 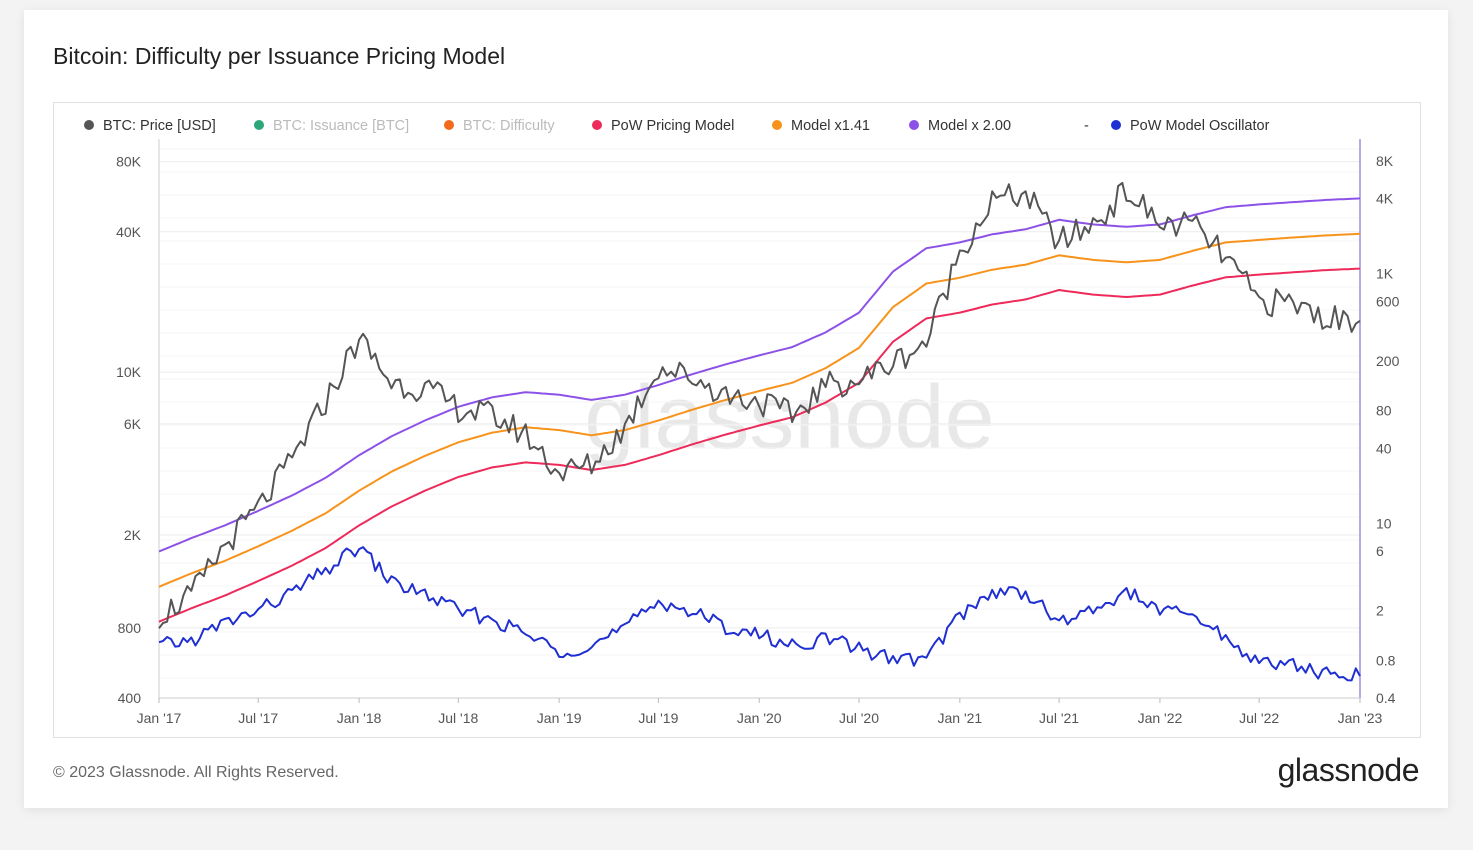 What do you see at coordinates (509, 126) in the screenshot?
I see `legend-label-difficulty: BTC: Difficulty` at bounding box center [509, 126].